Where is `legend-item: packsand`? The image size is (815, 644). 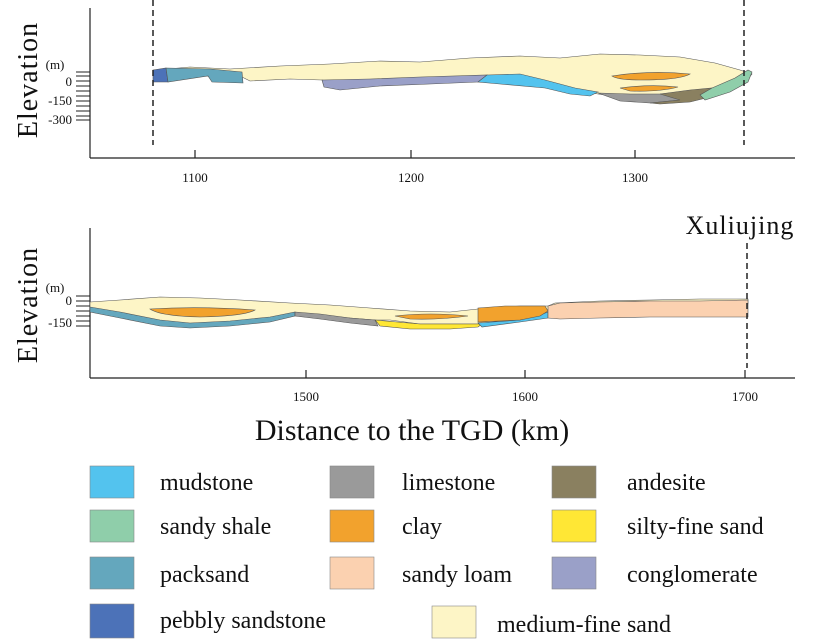 legend-item: packsand is located at coordinates (169, 573).